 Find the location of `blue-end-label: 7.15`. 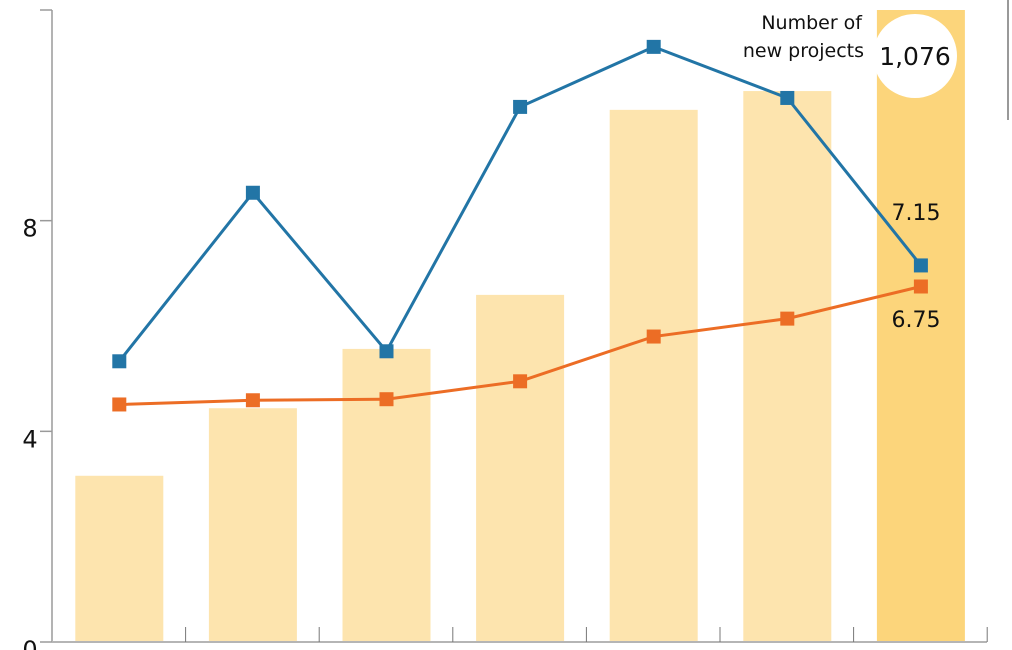

blue-end-label: 7.15 is located at coordinates (916, 213).